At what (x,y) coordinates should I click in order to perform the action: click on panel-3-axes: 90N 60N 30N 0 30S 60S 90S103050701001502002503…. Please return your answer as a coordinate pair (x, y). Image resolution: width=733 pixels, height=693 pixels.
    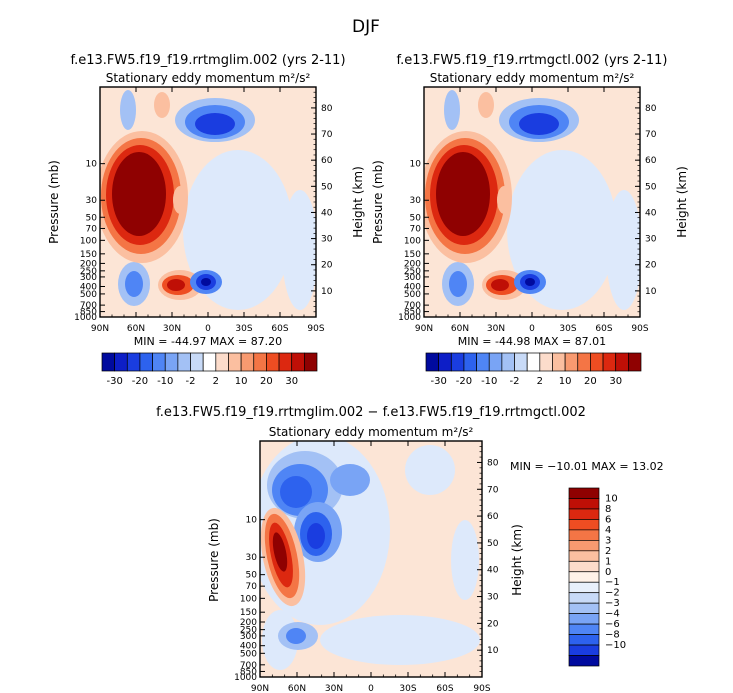
    Looking at the image, I should click on (366, 567).